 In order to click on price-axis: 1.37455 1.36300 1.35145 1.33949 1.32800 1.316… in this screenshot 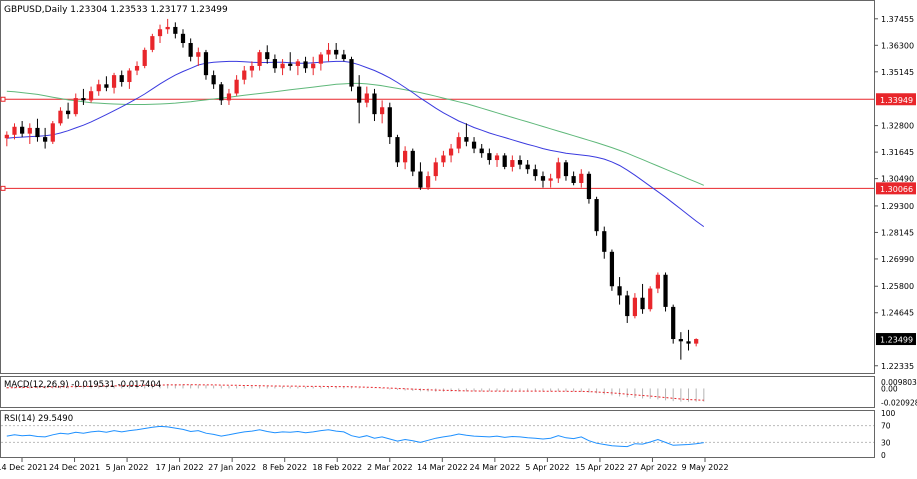, I will do `click(895, 193)`.